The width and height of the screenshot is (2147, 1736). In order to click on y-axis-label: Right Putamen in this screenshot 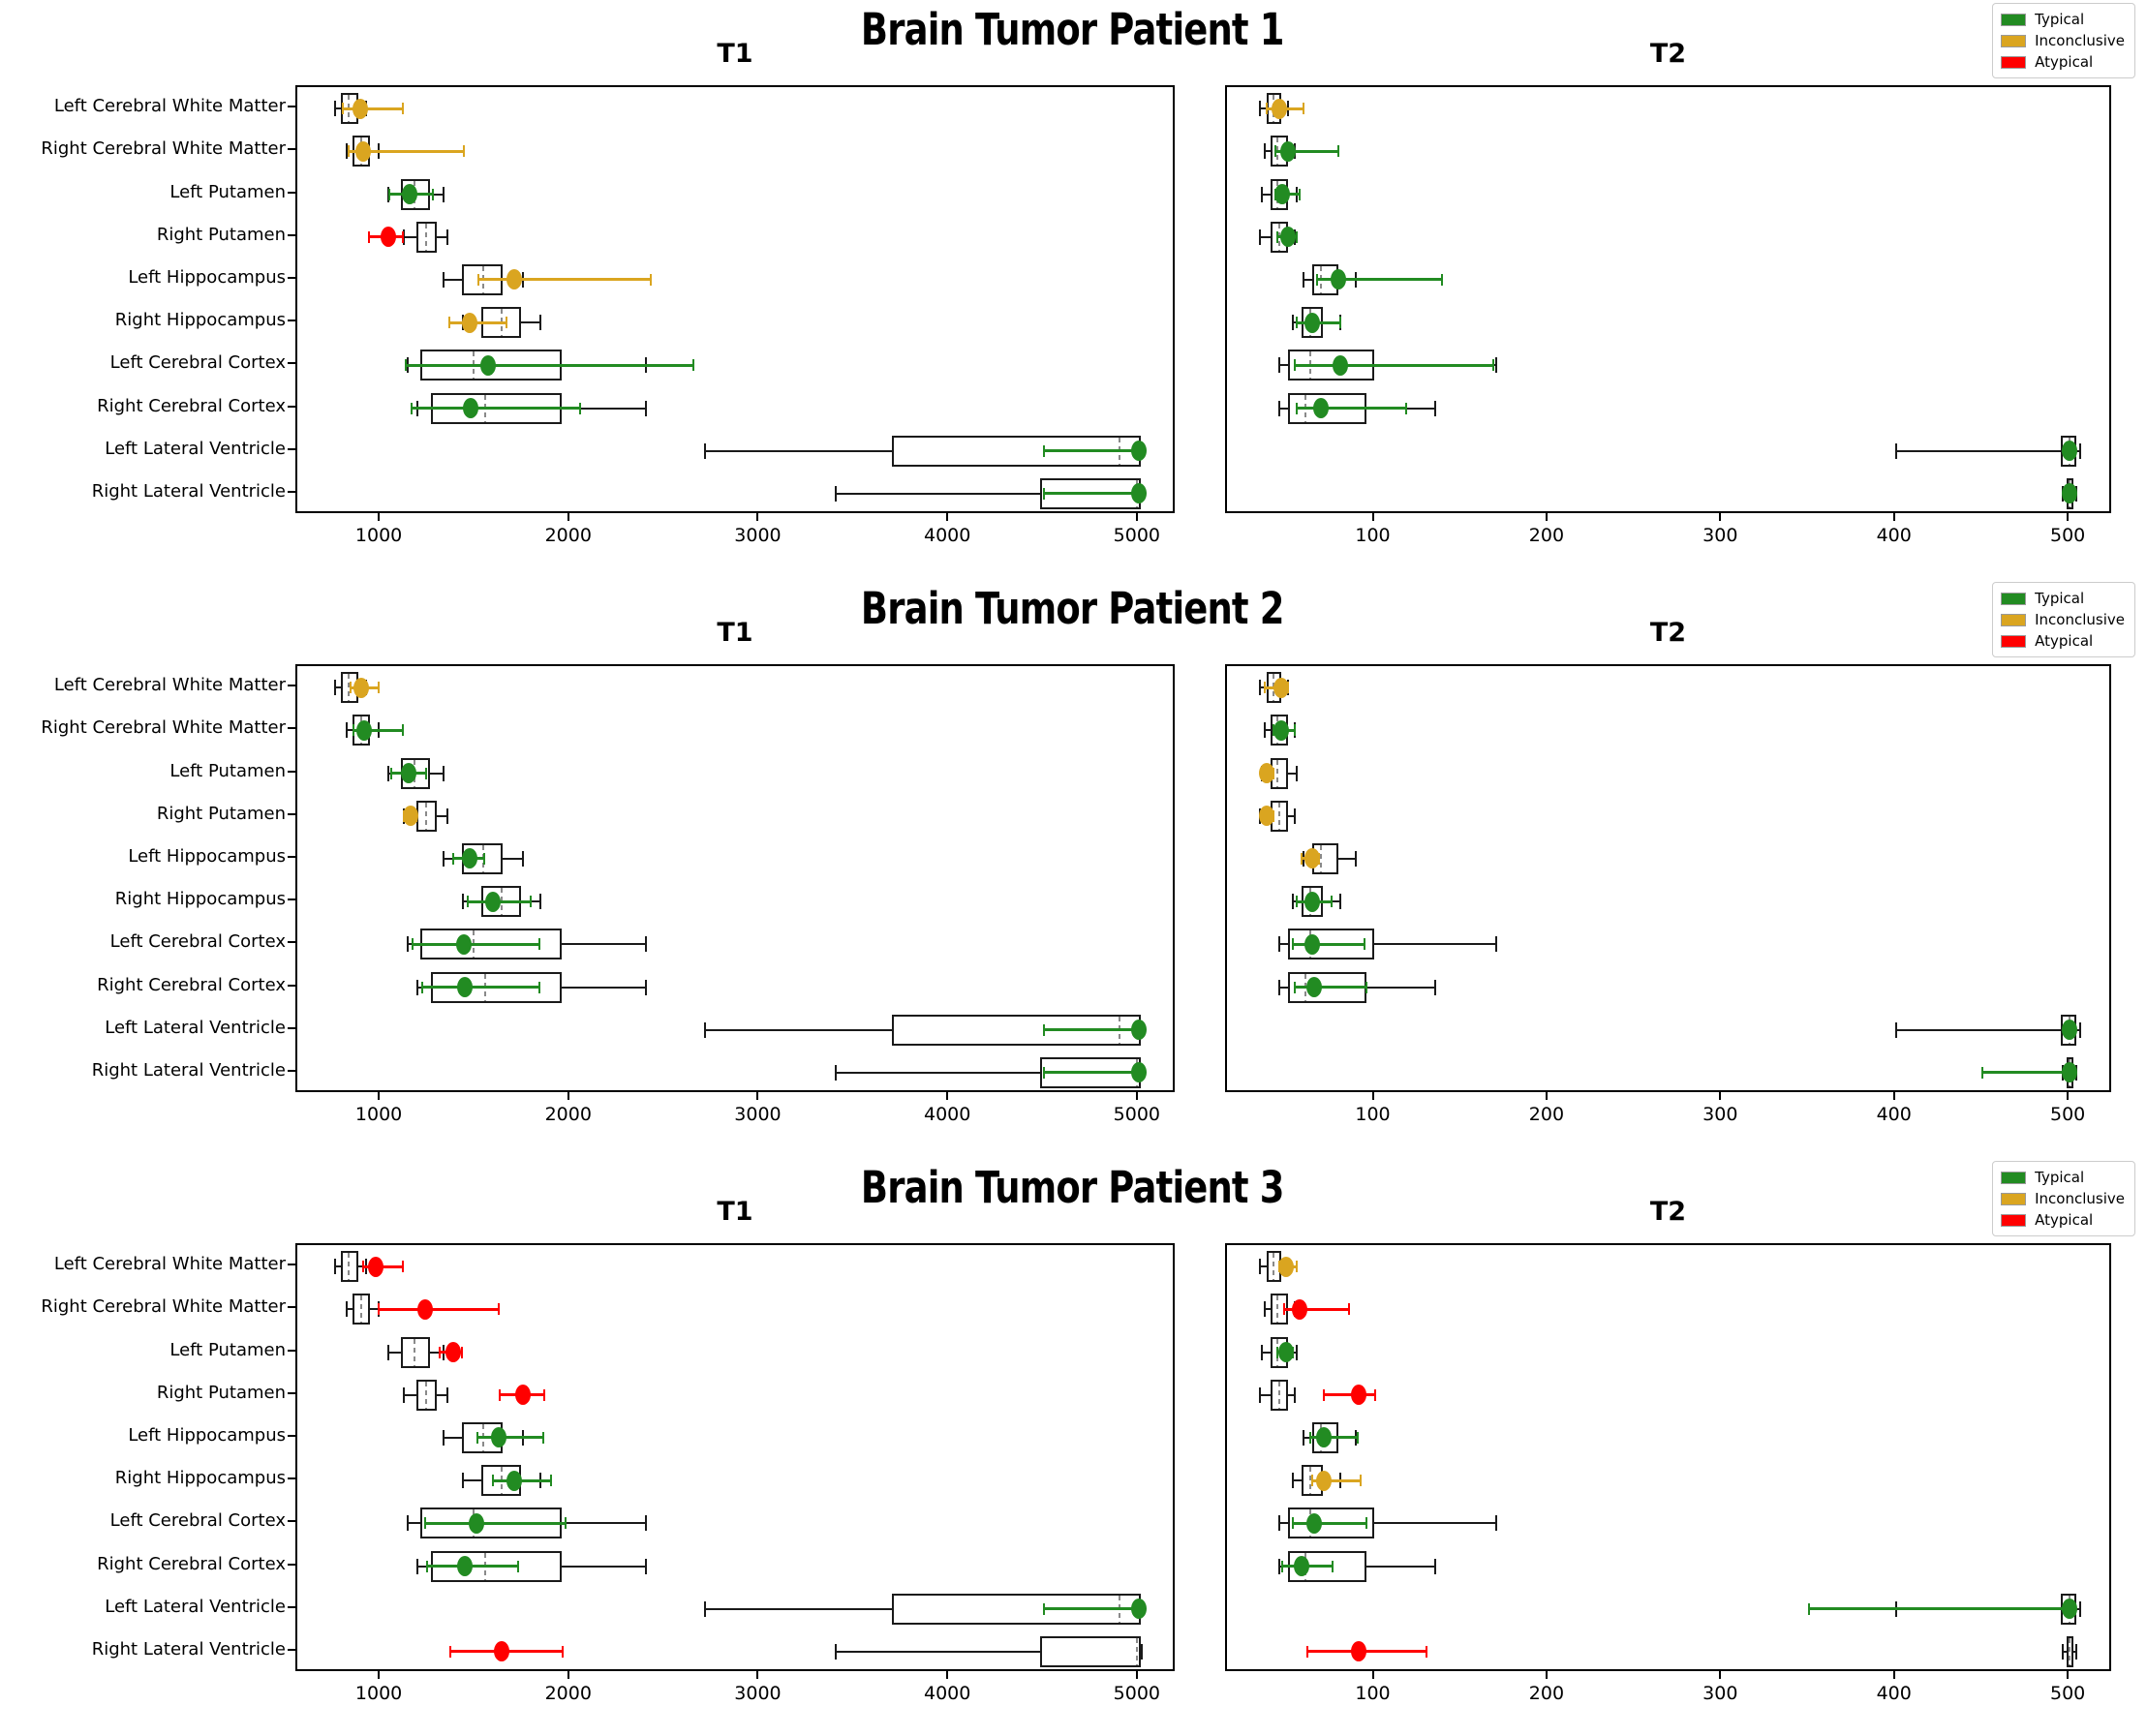, I will do `click(221, 234)`.